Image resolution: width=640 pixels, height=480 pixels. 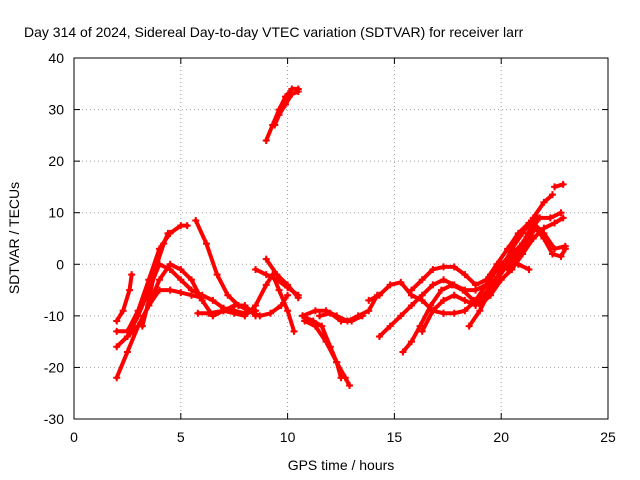 What do you see at coordinates (608, 437) in the screenshot?
I see `x-tick-label: 25` at bounding box center [608, 437].